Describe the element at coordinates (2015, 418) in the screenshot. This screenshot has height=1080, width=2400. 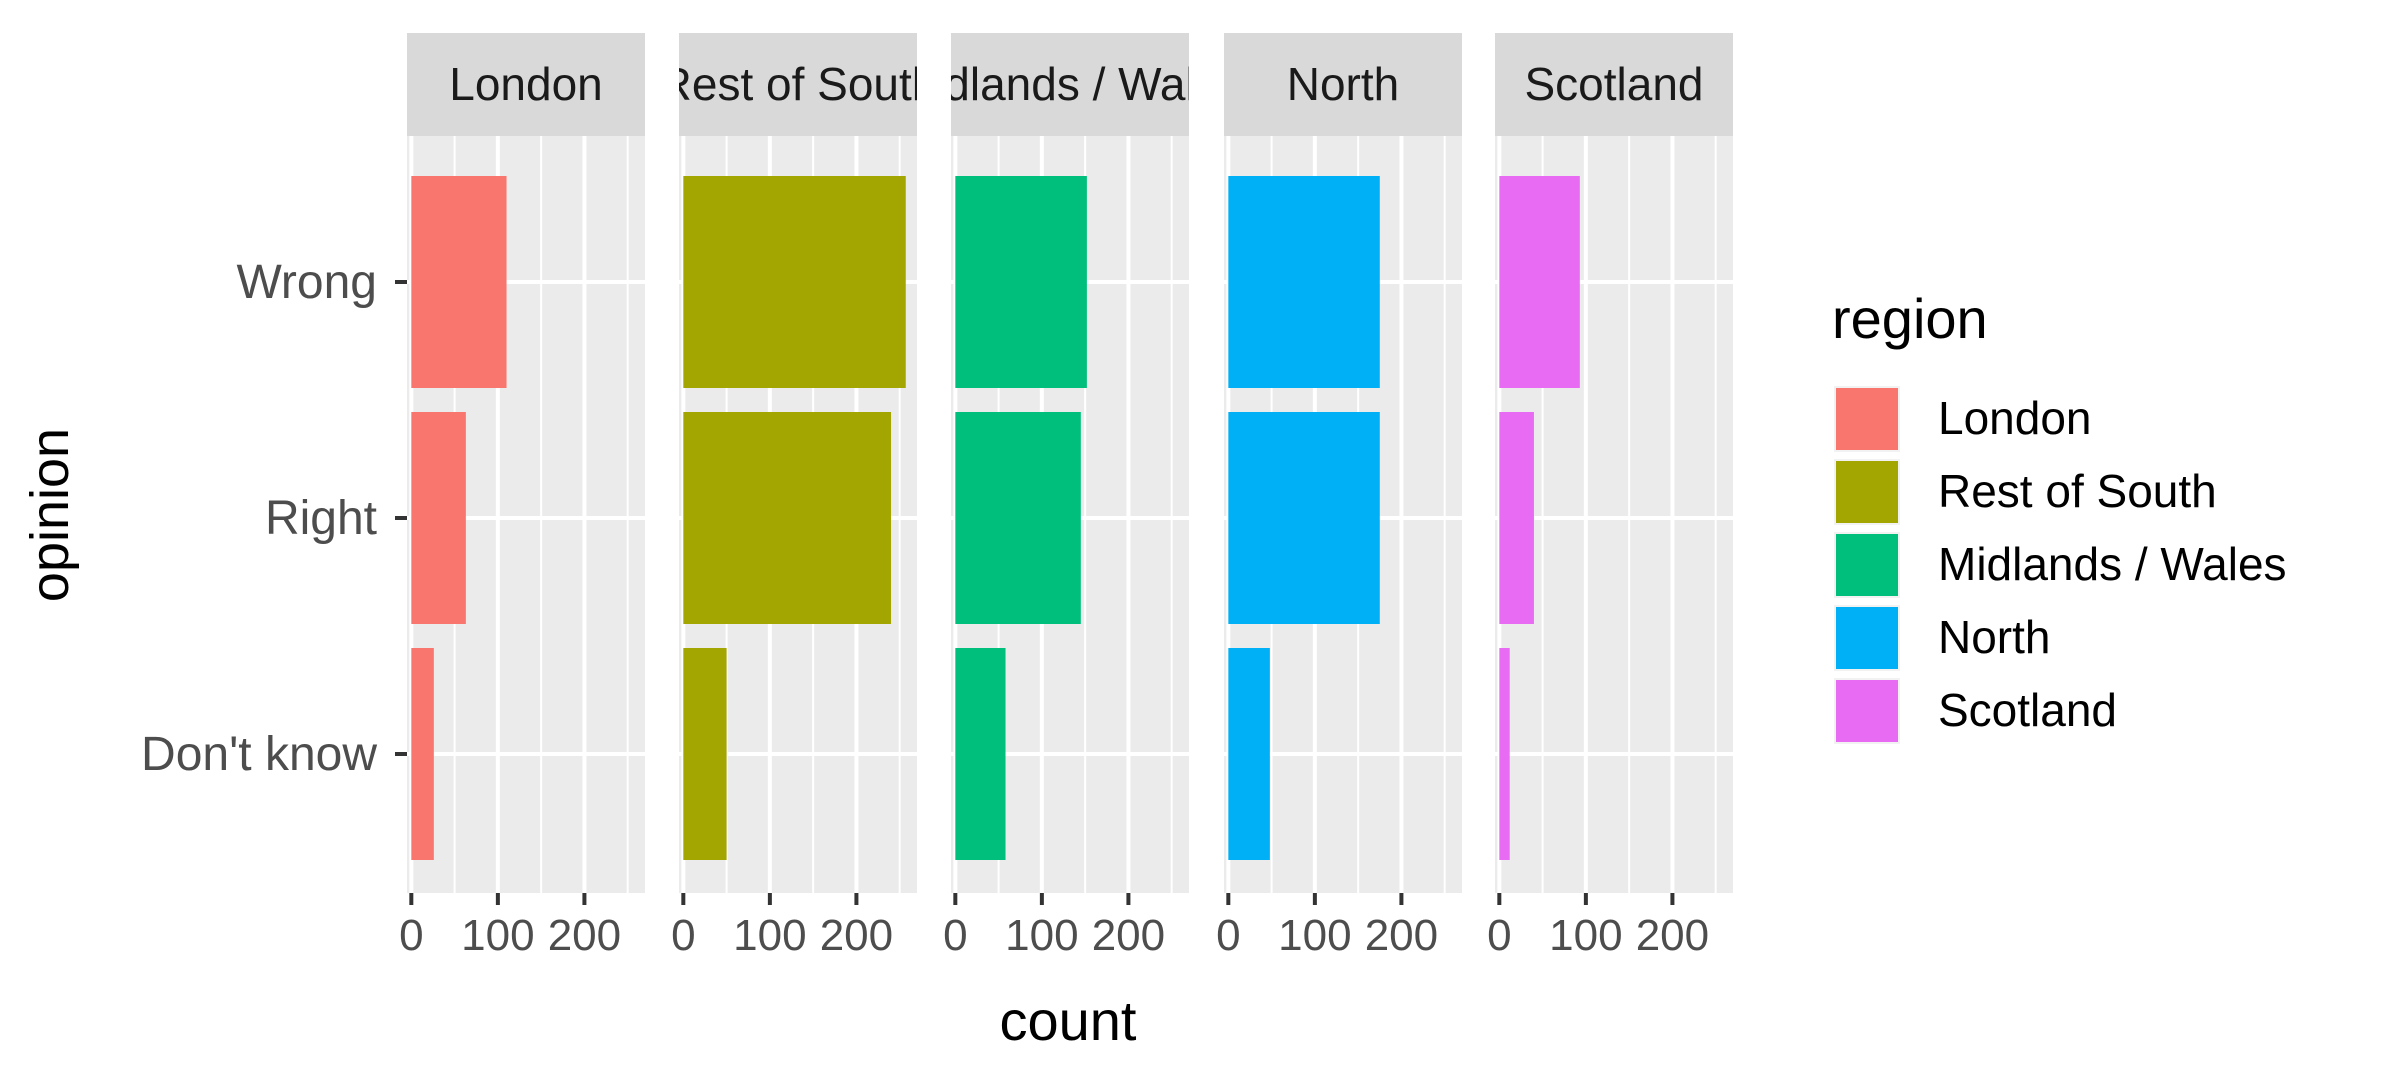
I see `legend-label: London` at that location.